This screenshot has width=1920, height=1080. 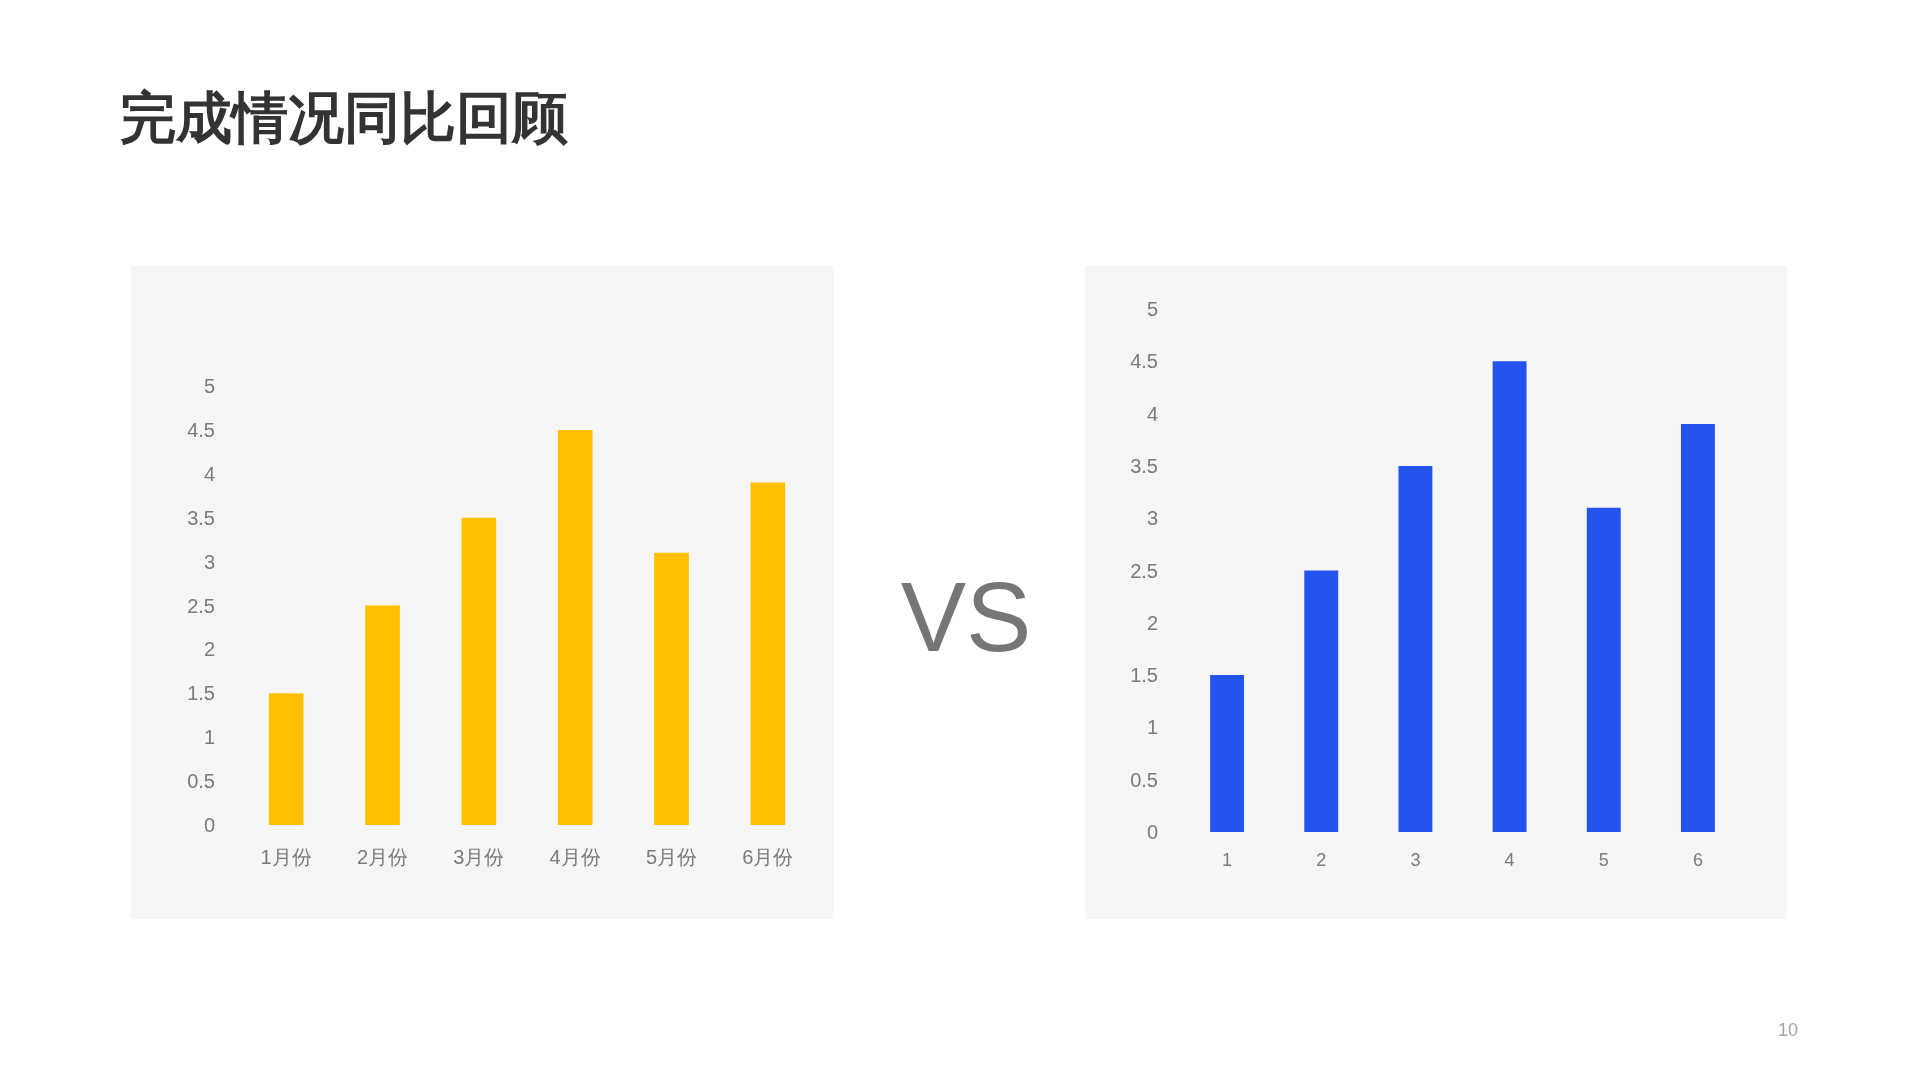 What do you see at coordinates (966, 617) in the screenshot?
I see `text: VS` at bounding box center [966, 617].